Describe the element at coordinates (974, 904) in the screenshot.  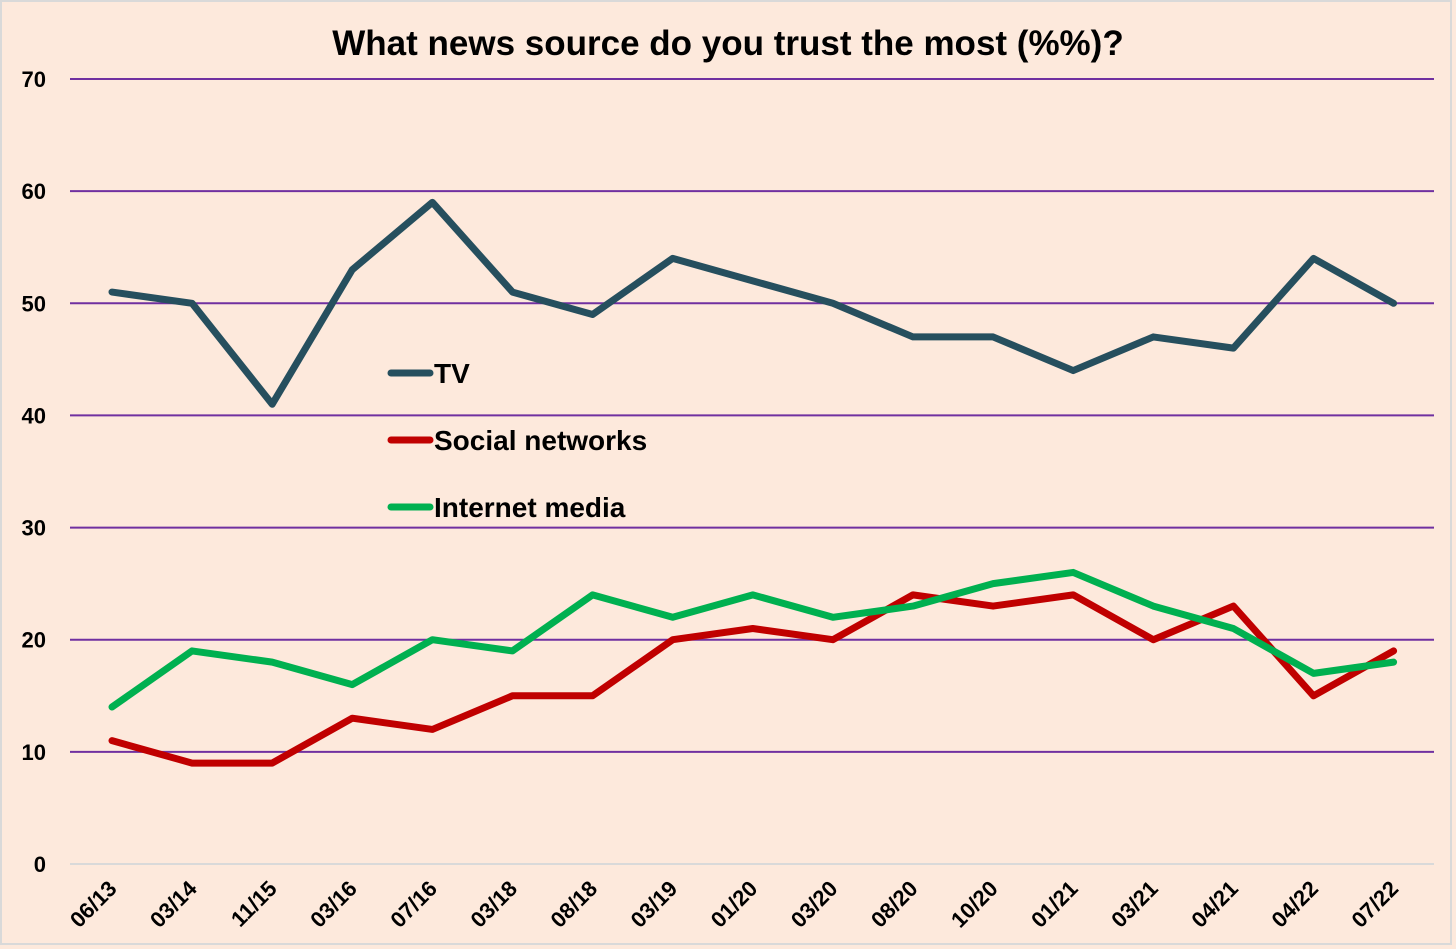
I see `x-tick-label: 10/20` at that location.